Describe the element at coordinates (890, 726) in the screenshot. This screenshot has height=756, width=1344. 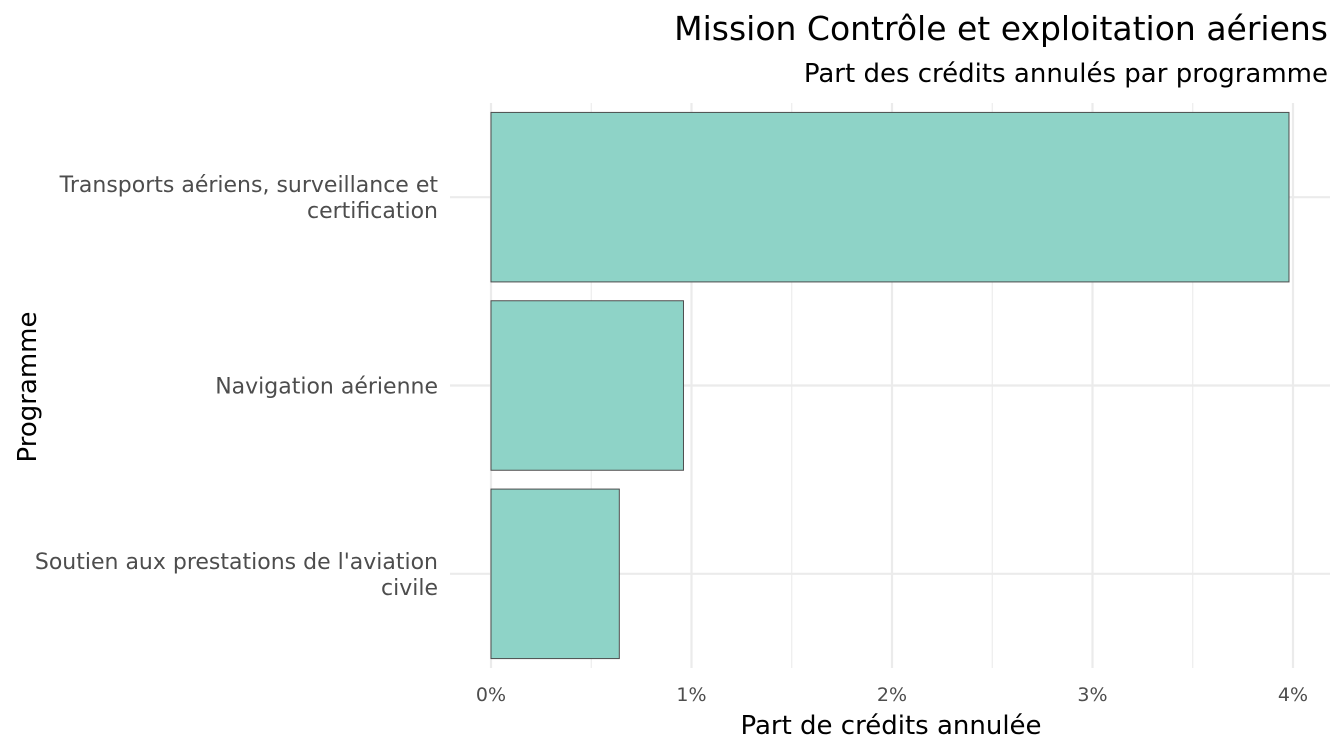
I see `x-axis-title: Part de crédits annulée` at that location.